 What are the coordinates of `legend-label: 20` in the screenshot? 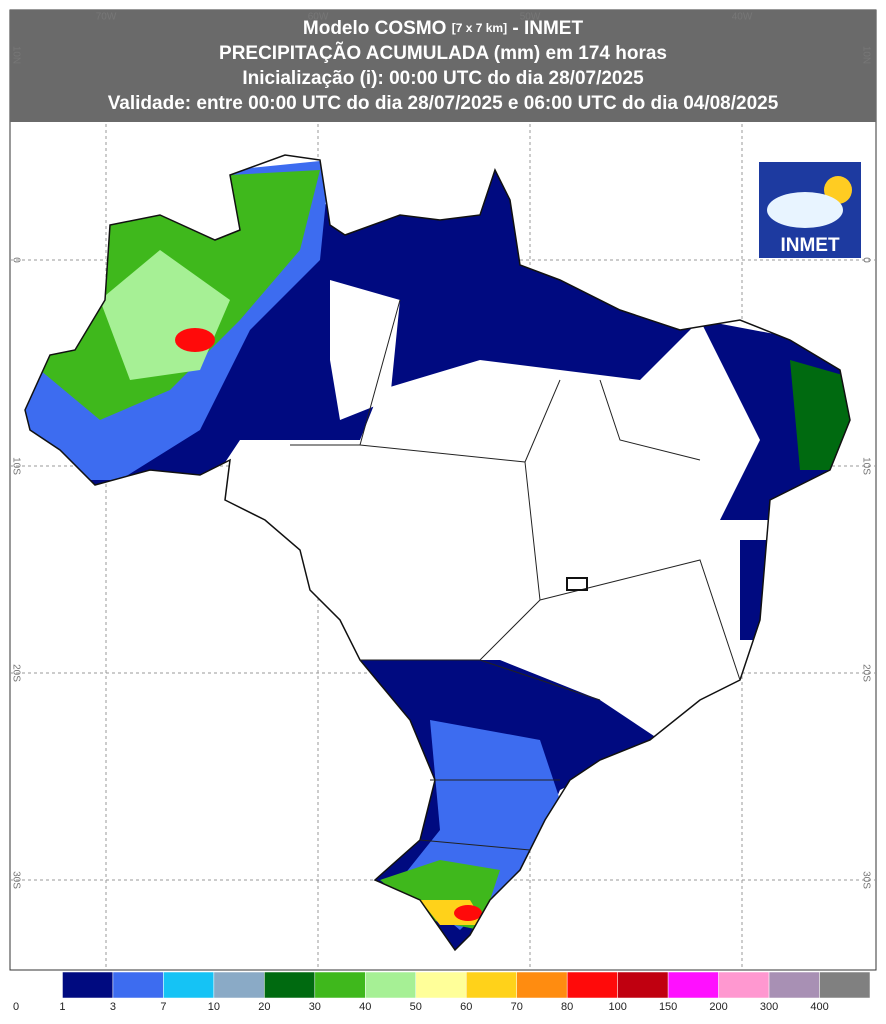 It's located at (264, 1007).